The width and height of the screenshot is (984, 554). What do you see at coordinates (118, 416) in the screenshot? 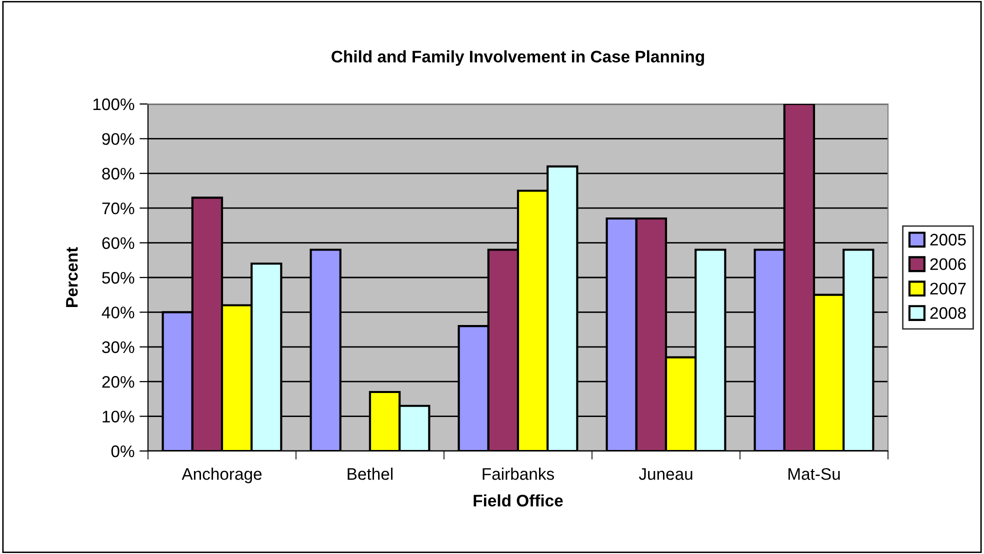
I see `y-tick-label: 10%` at bounding box center [118, 416].